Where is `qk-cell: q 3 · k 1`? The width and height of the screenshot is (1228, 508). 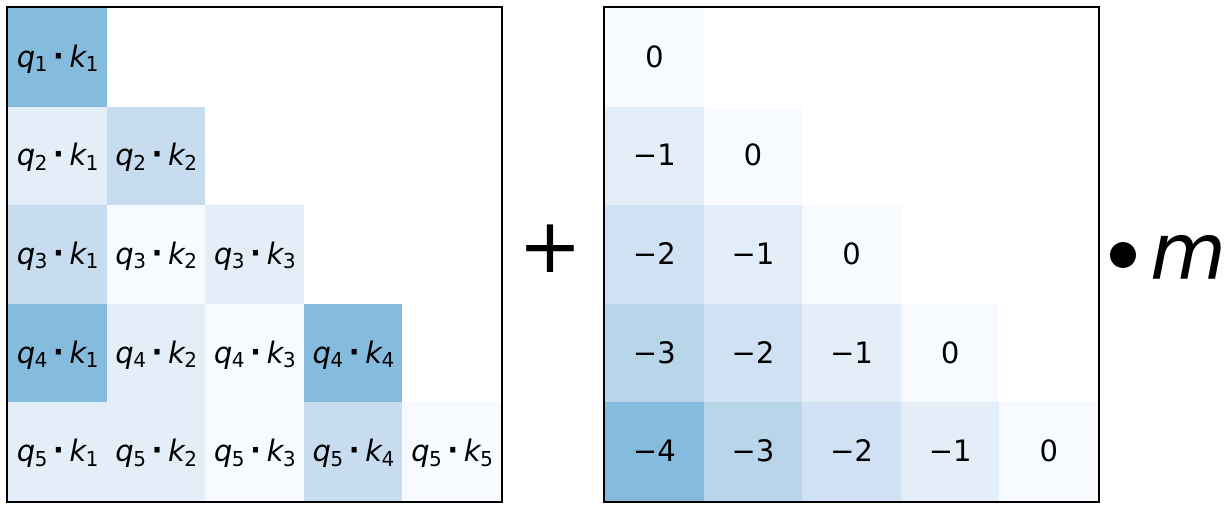 qk-cell: q 3 · k 1 is located at coordinates (57, 254).